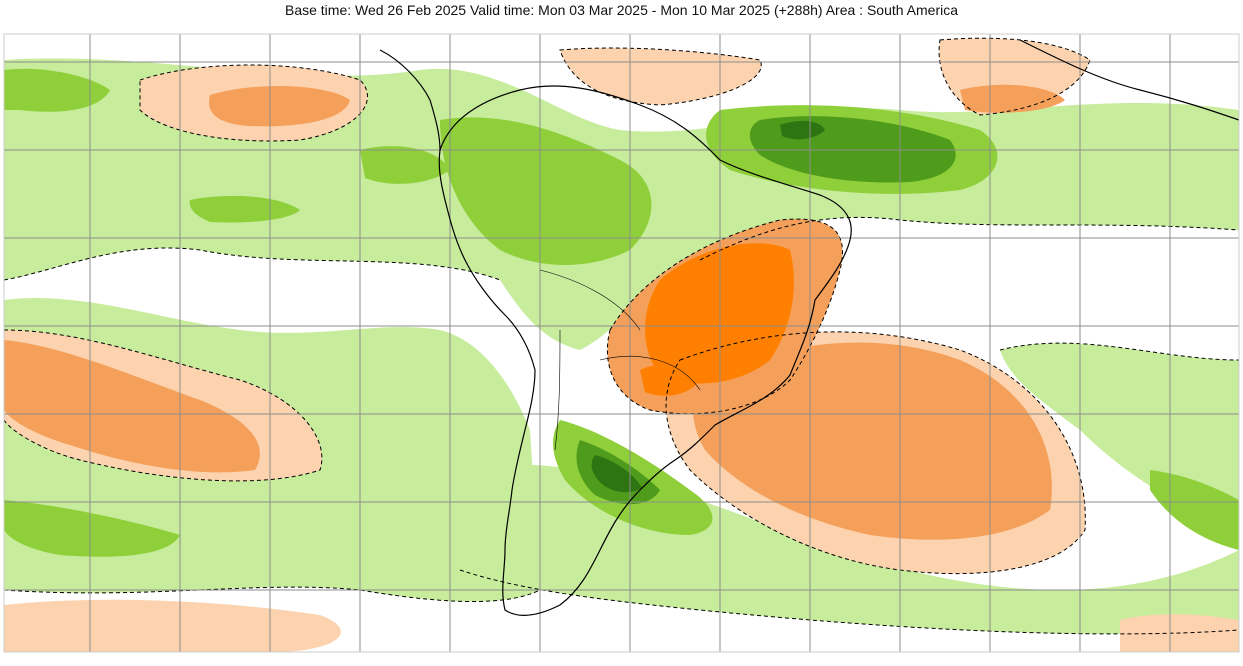 The width and height of the screenshot is (1243, 666). What do you see at coordinates (802, 130) in the screenshot?
I see `darkest-green-region-north-ocean` at bounding box center [802, 130].